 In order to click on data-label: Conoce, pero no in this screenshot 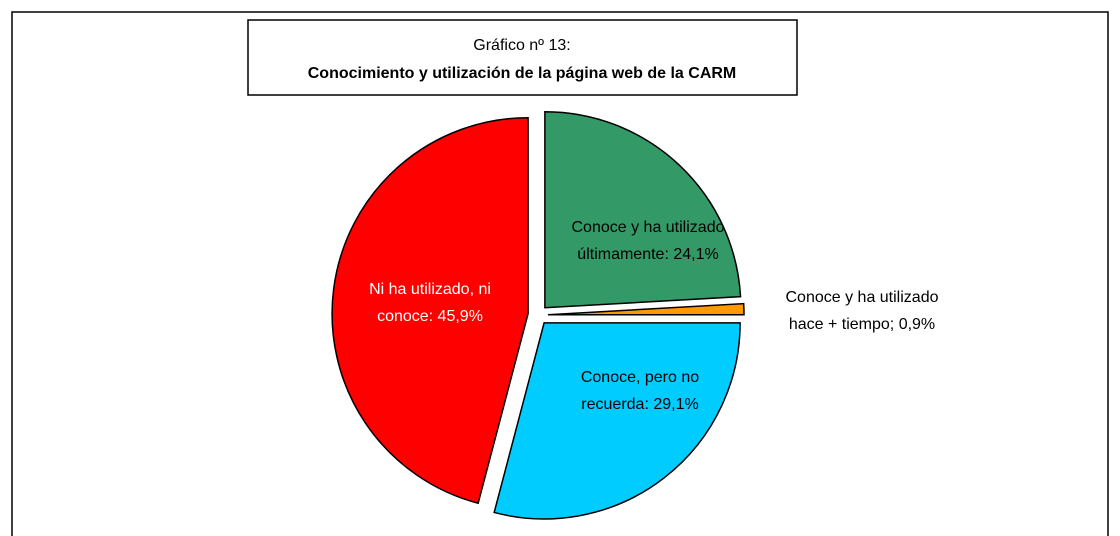, I will do `click(640, 377)`.